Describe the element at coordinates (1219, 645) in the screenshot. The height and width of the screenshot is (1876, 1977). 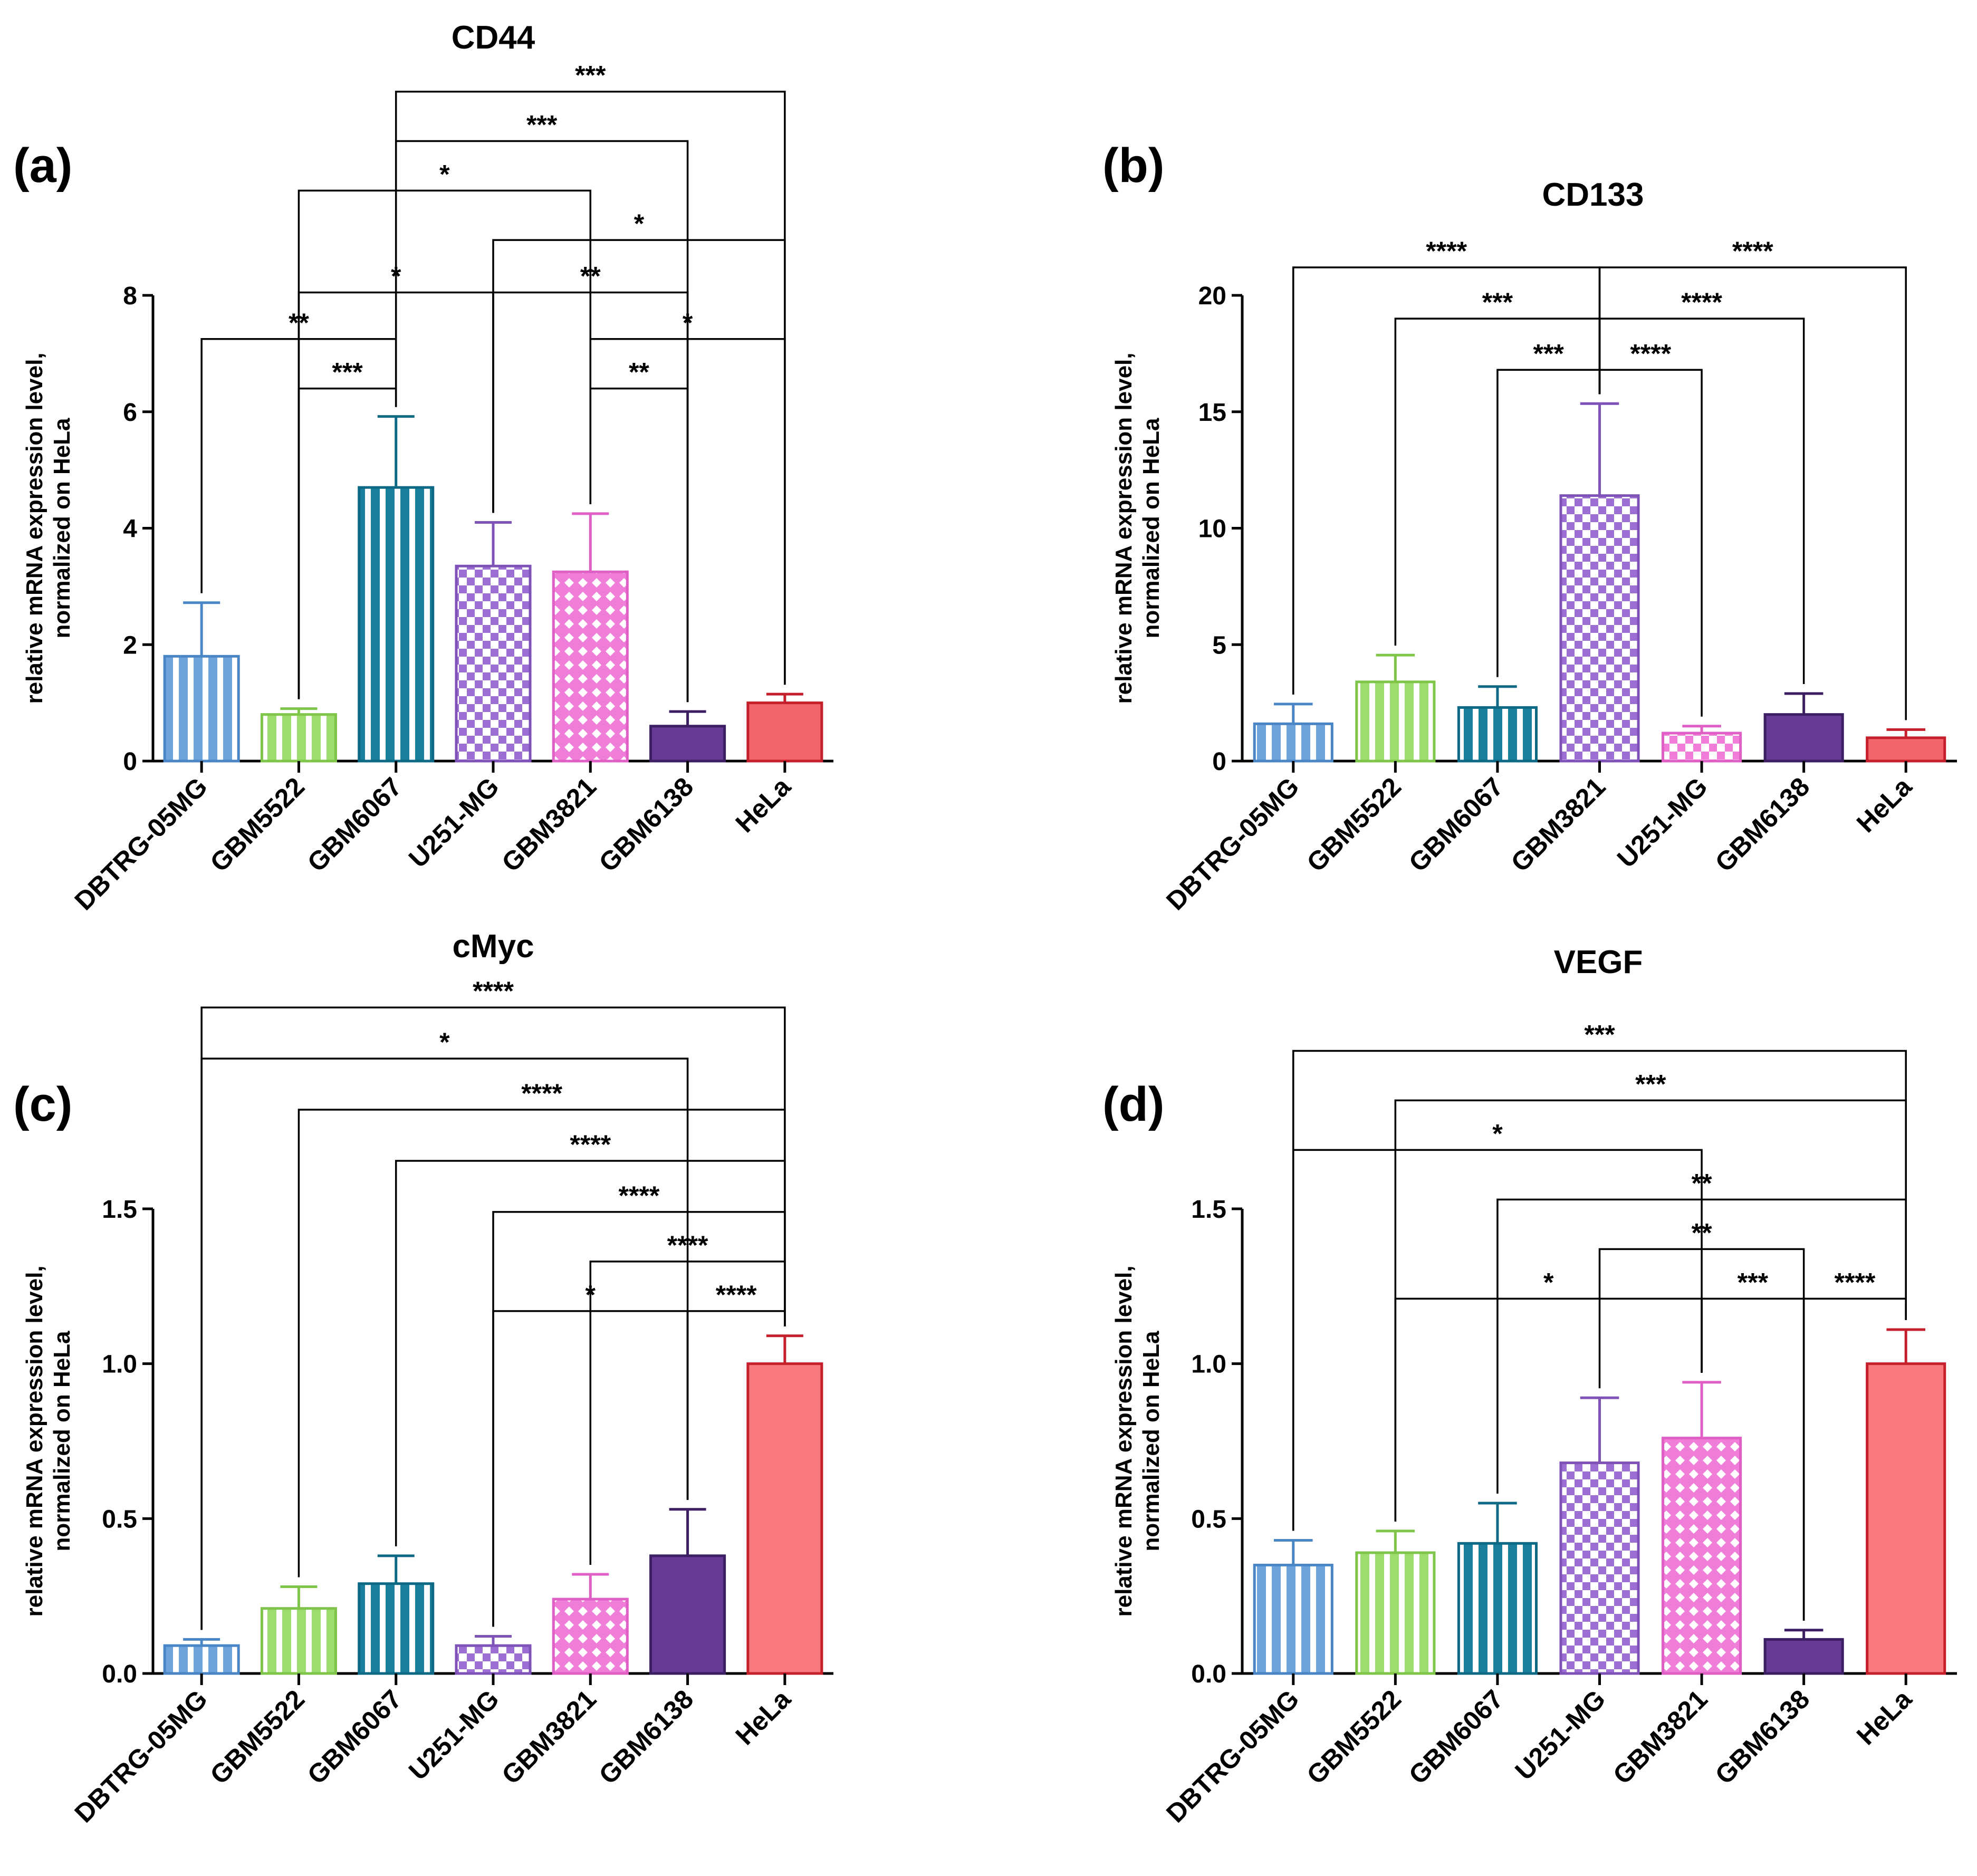
I see `y-tick-label: 5` at that location.